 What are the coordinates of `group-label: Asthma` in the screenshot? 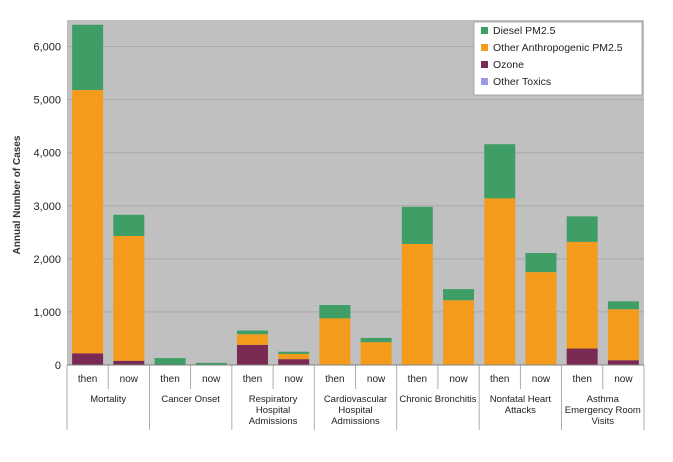 It's located at (603, 399).